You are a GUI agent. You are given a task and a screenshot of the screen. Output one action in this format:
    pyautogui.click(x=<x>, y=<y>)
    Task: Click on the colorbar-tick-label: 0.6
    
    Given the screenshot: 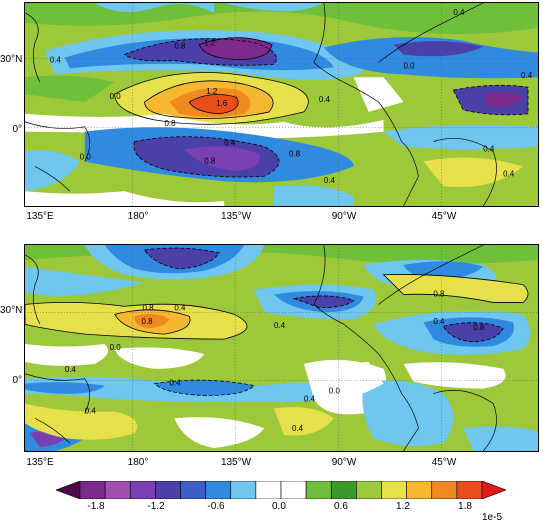 What is the action you would take?
    pyautogui.click(x=341, y=506)
    